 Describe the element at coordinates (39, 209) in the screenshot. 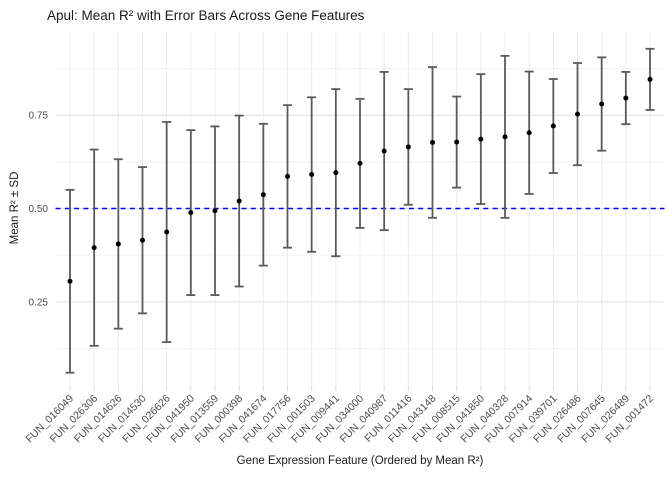

I see `y-tick-label: 0.50` at that location.